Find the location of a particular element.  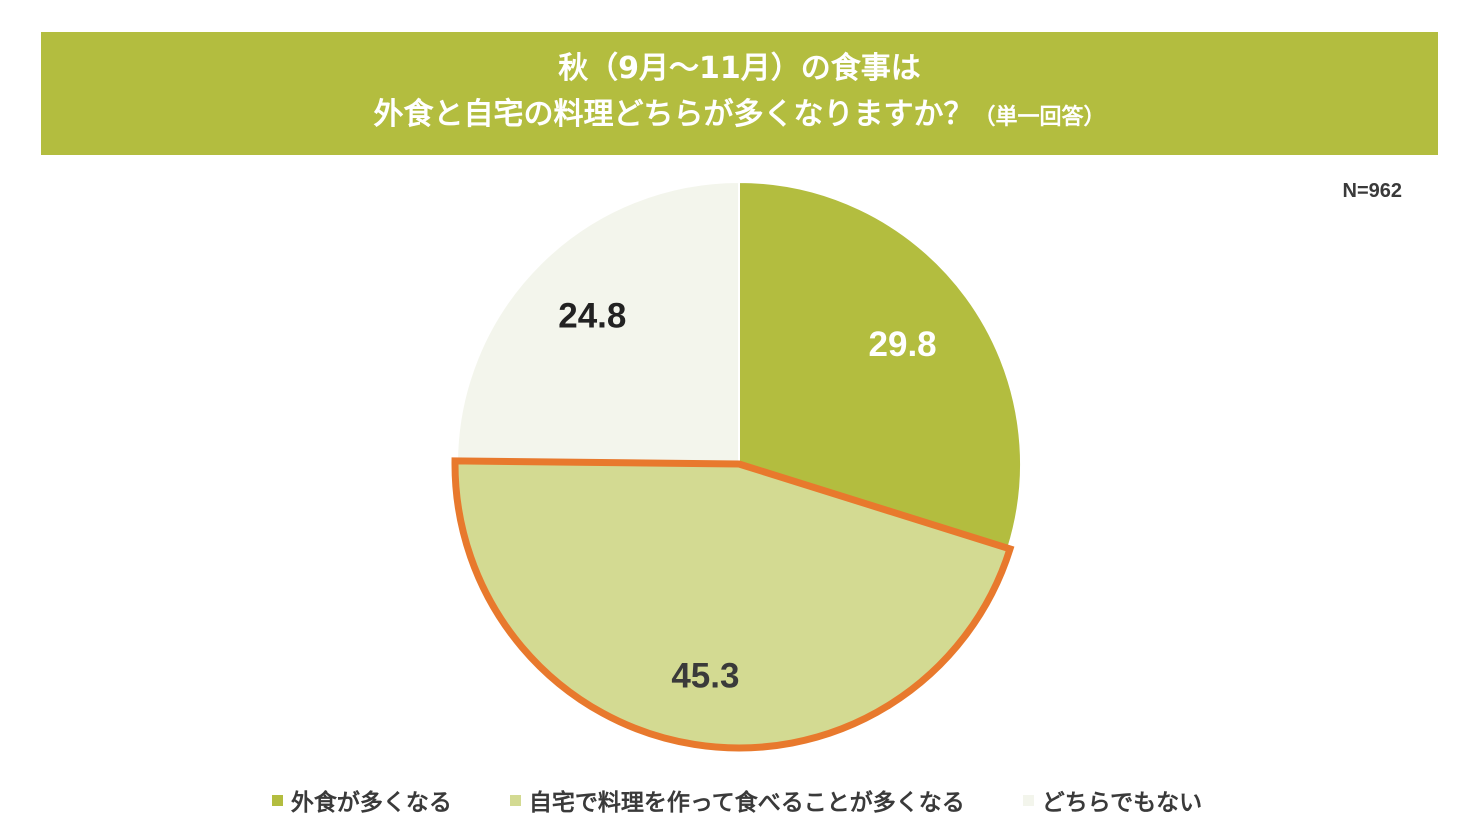

chart-legend: 外食が多くなる 自宅で料理を作って食べることが多くなる どちらでもない is located at coordinates (737, 800).